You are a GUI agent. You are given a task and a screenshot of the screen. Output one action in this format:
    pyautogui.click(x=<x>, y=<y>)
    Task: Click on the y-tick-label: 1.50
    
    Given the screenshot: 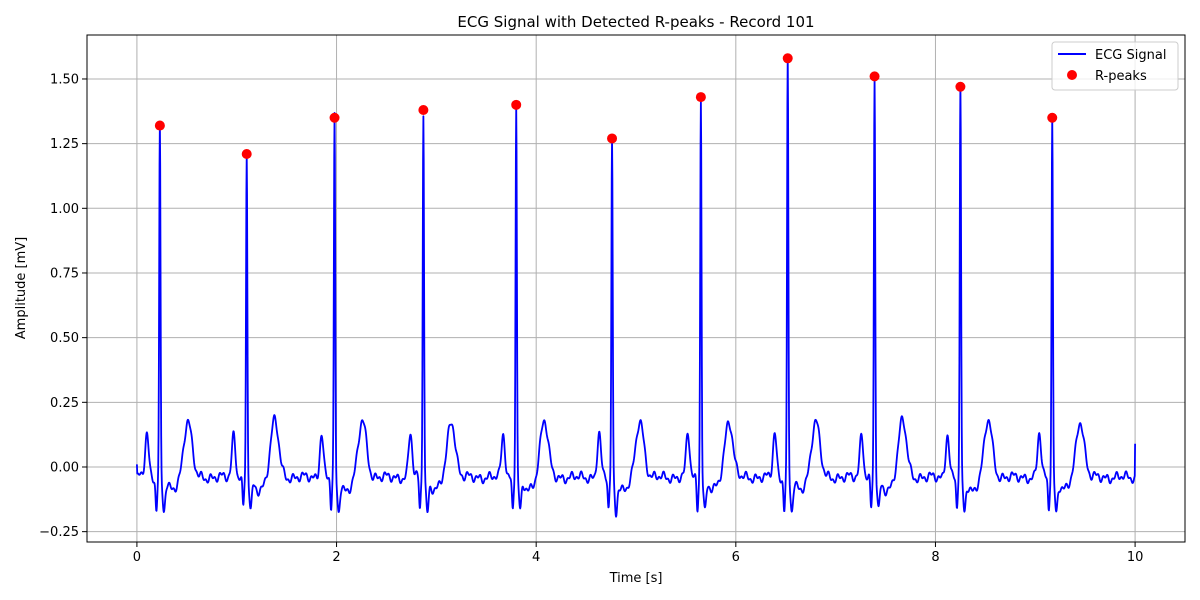 What is the action you would take?
    pyautogui.click(x=64, y=79)
    